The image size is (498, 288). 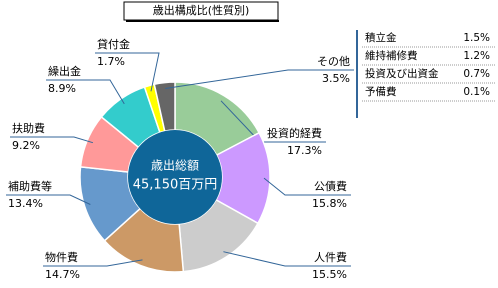 I want to click on table-name: 投資及び出資金, so click(x=402, y=73).